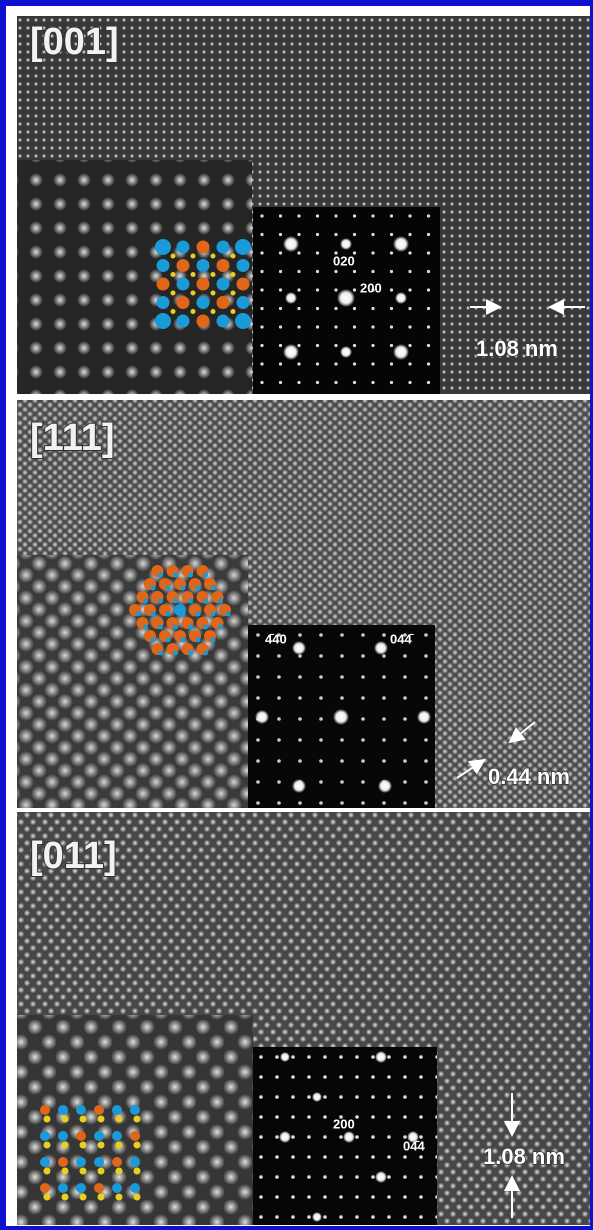 This screenshot has width=593, height=1230. Describe the element at coordinates (517, 348) in the screenshot. I see `scale-label: 1.08 nm` at that location.